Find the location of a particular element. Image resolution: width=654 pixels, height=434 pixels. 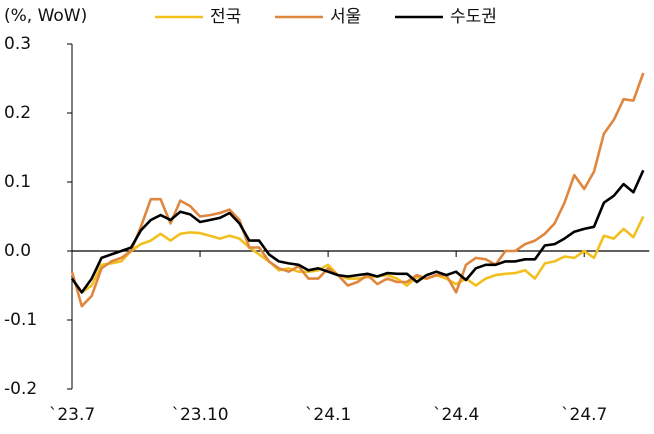

y-tick-label: -0.1 is located at coordinates (20, 320).